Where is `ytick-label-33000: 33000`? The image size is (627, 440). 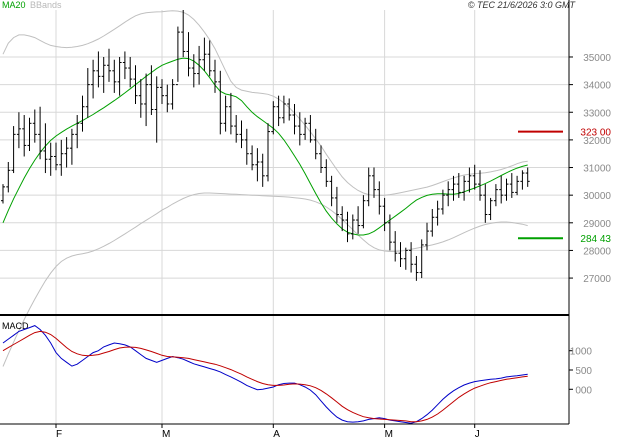 ytick-label-33000: 33000 is located at coordinates (597, 113).